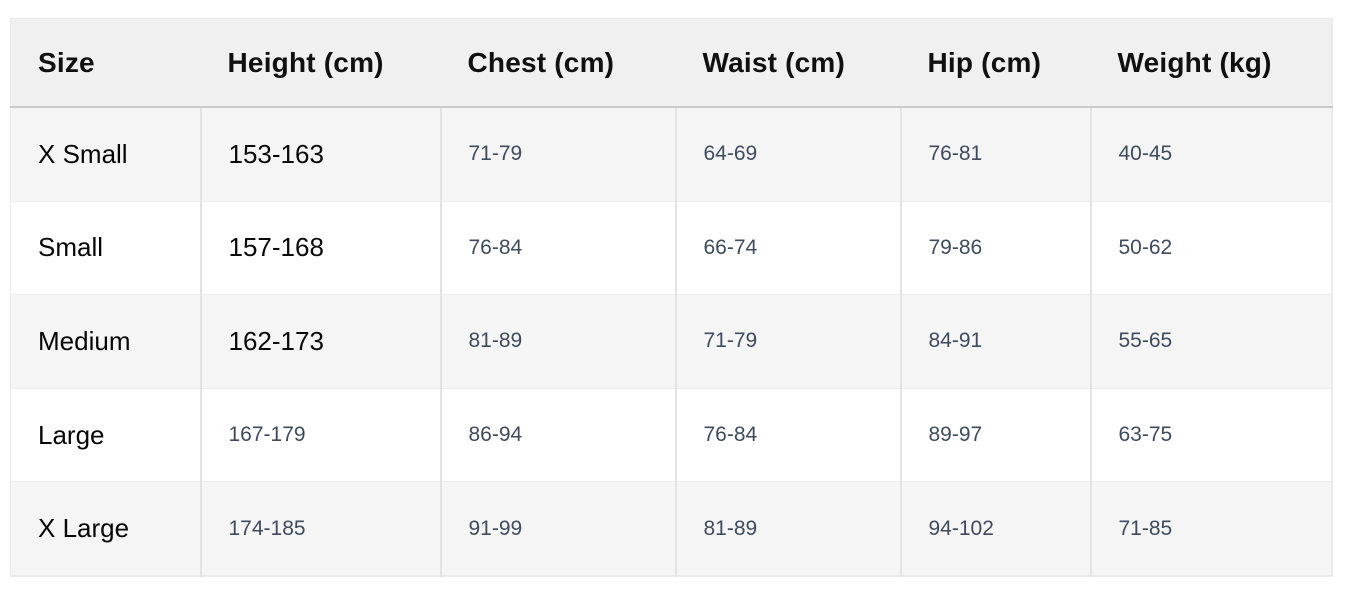 The width and height of the screenshot is (1354, 592). I want to click on column-header-chest: Chest (cm), so click(558, 63).